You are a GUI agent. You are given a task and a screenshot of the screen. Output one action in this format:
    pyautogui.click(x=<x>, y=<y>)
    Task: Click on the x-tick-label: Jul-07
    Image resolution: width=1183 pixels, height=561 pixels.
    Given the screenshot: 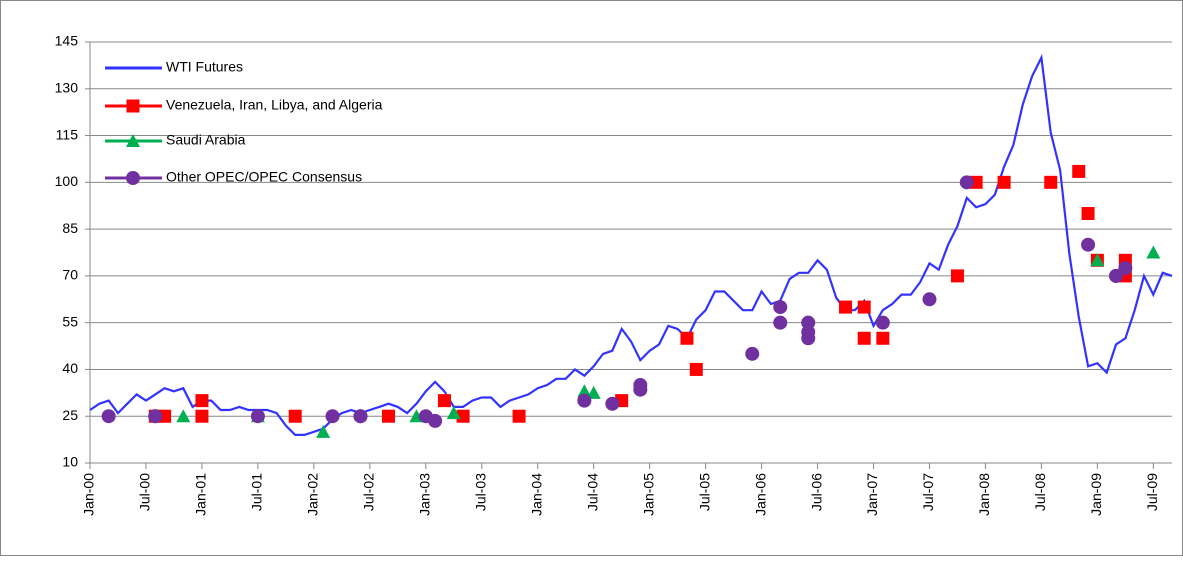 What is the action you would take?
    pyautogui.click(x=928, y=492)
    